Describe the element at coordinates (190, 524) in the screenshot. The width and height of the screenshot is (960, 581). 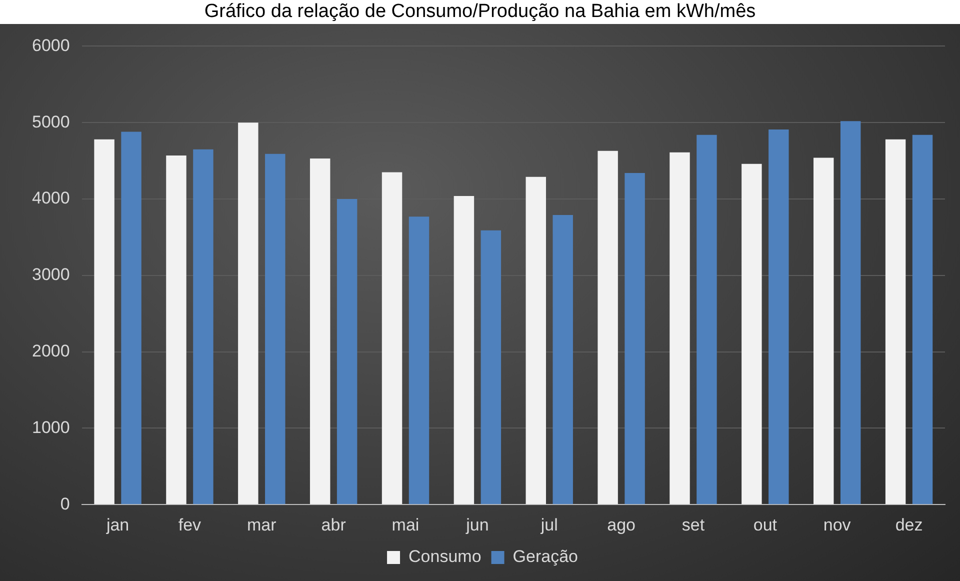
I see `x-tick-label: fev` at that location.